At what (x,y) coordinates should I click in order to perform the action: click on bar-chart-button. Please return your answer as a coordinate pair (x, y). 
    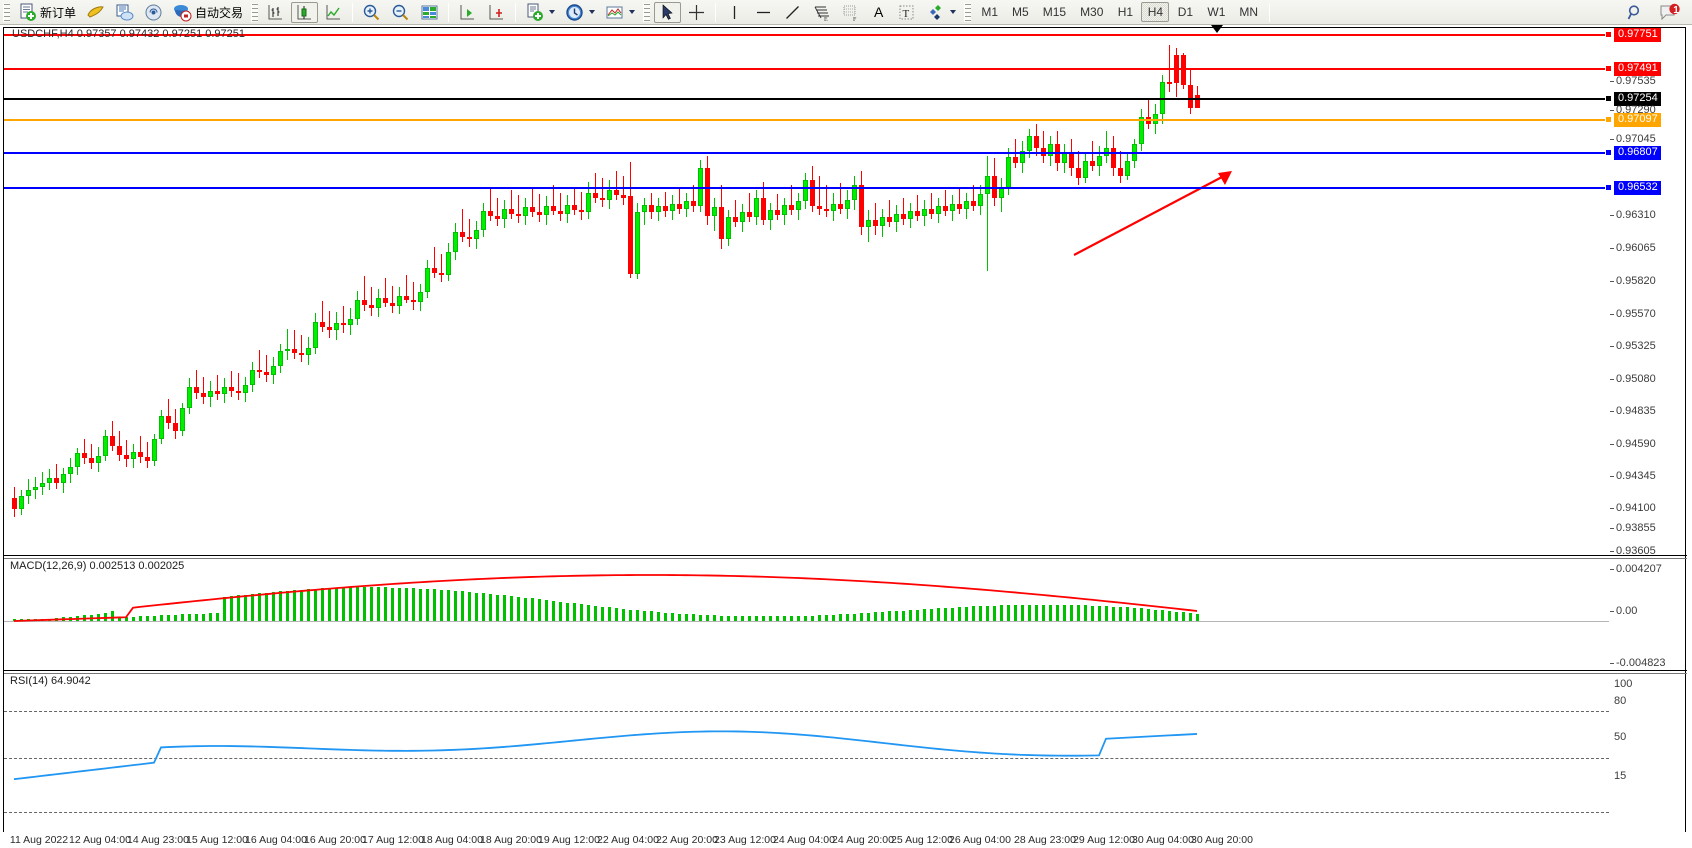
    Looking at the image, I should click on (275, 12).